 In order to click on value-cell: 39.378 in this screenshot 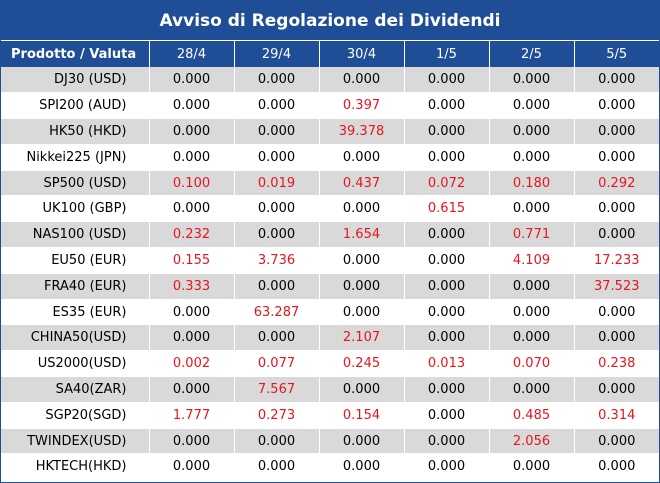, I will do `click(362, 131)`.